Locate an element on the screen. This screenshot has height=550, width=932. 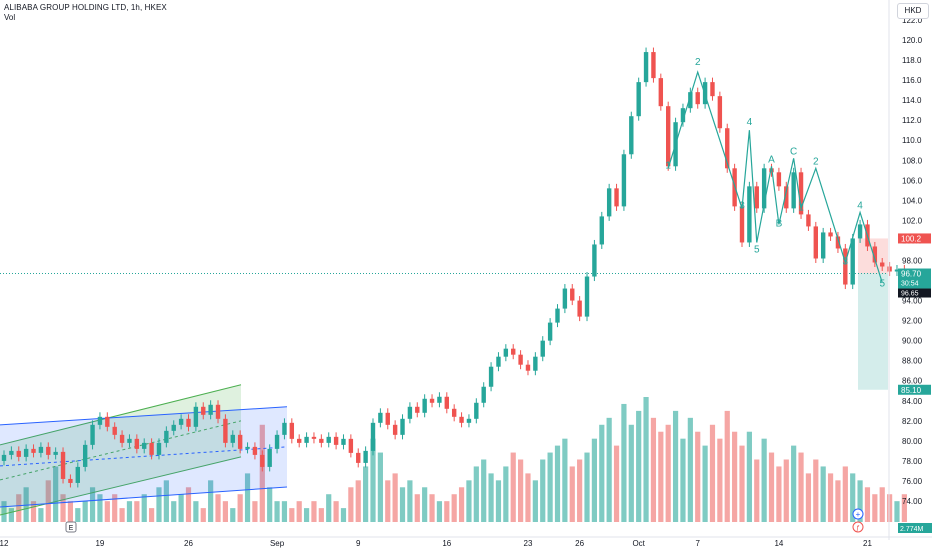
add-icon-glyph: + is located at coordinates (858, 514).